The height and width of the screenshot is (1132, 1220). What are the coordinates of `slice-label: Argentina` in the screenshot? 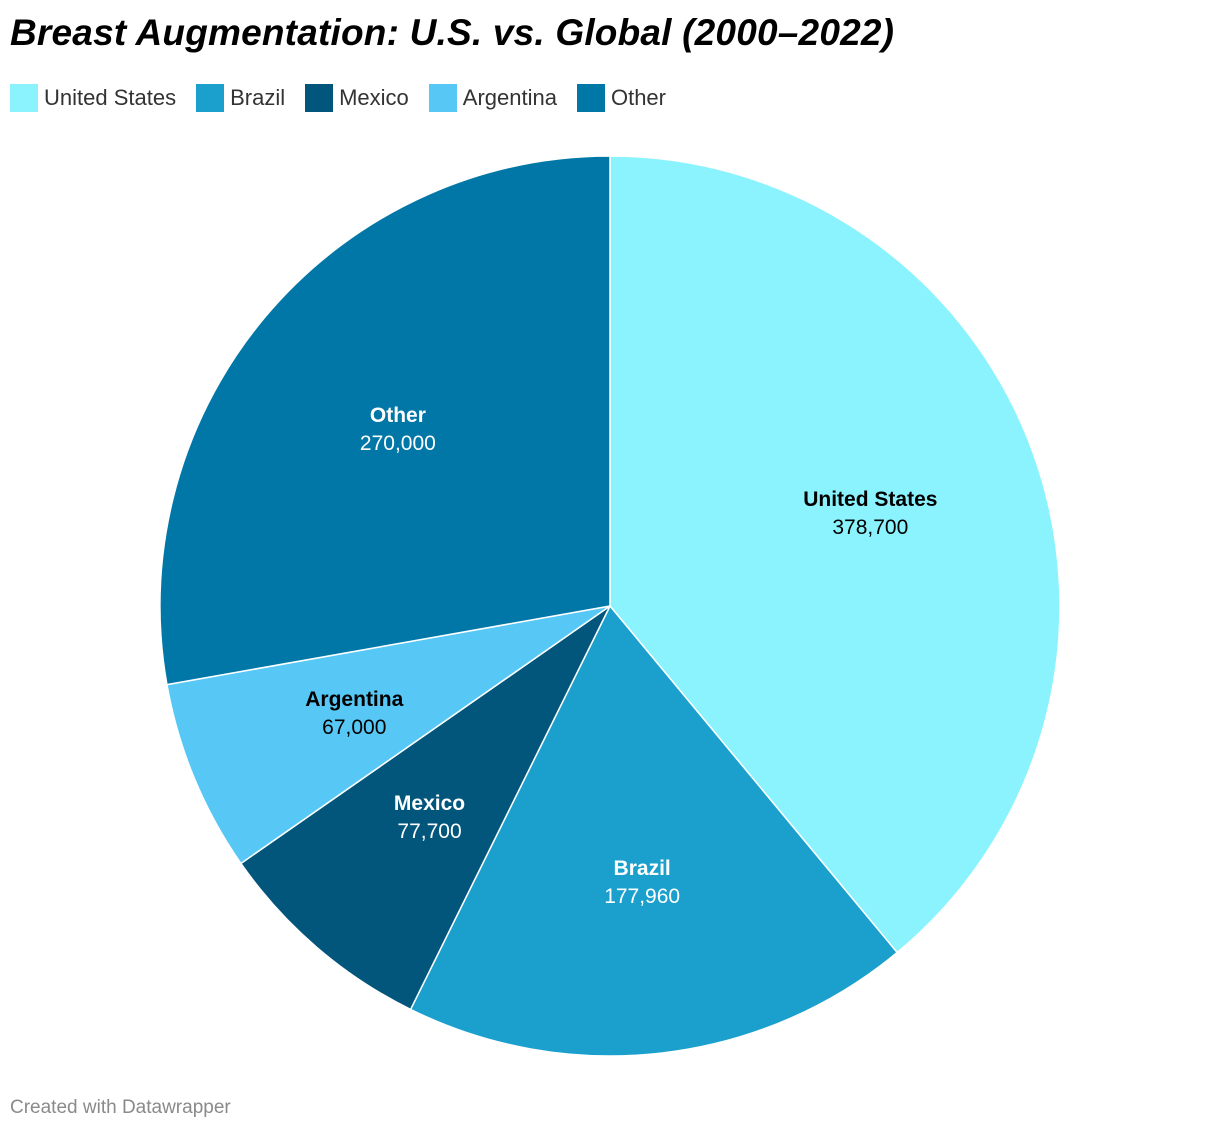 It's located at (354, 699).